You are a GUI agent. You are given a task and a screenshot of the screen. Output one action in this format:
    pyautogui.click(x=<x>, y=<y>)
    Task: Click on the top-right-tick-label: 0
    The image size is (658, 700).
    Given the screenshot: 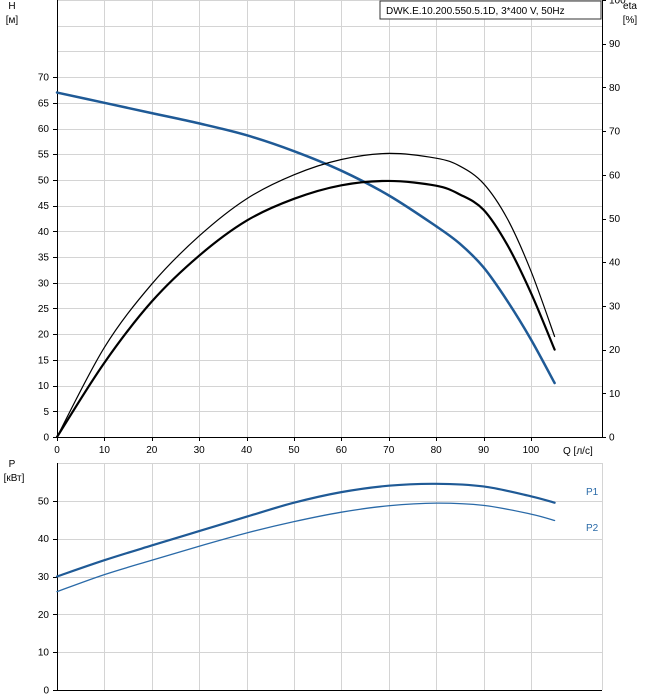 What is the action you would take?
    pyautogui.click(x=612, y=438)
    